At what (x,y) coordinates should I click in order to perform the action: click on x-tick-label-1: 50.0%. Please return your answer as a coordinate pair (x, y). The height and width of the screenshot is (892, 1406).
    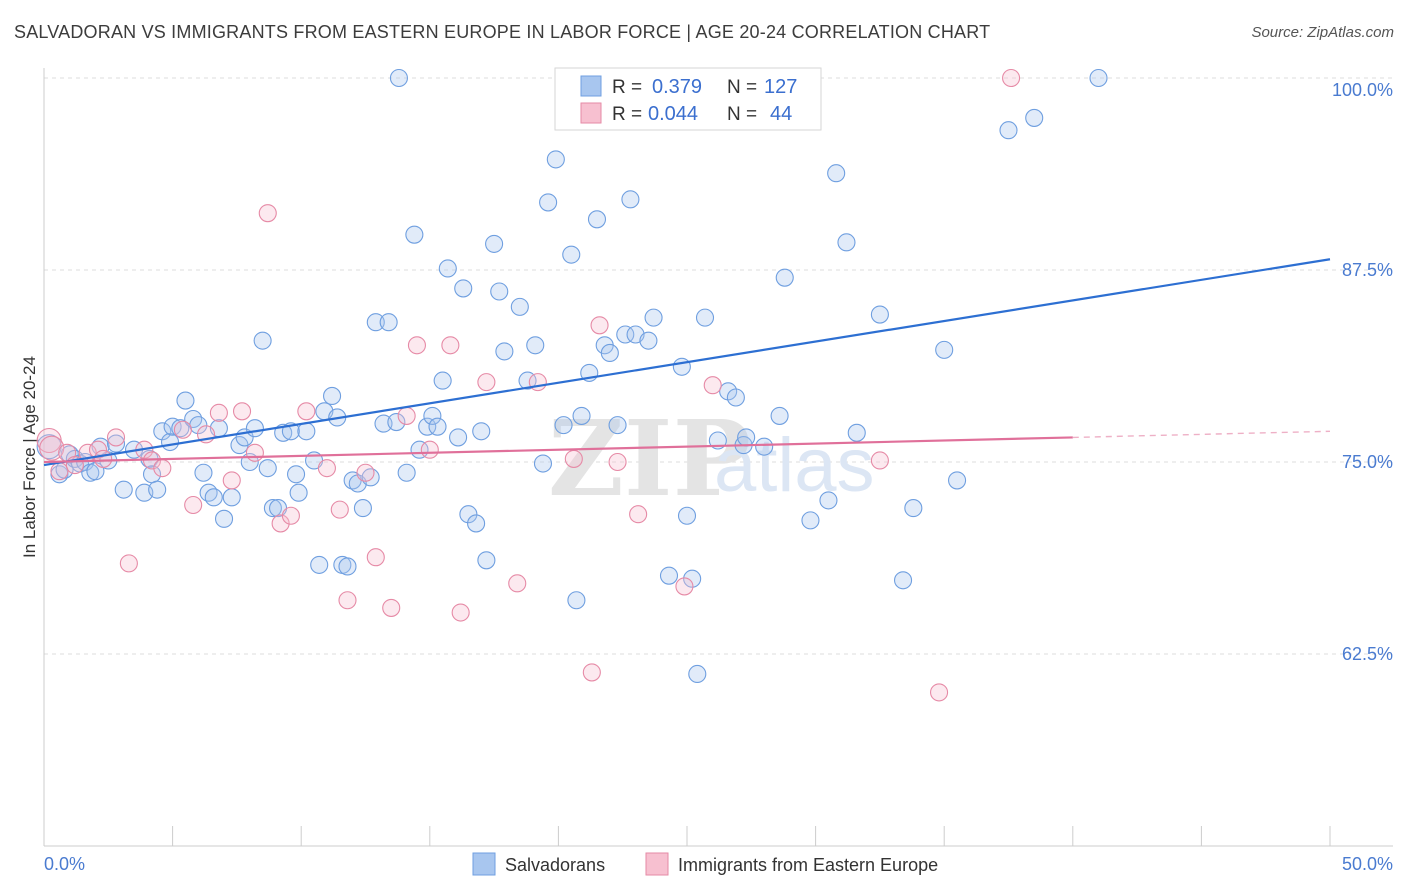
    Looking at the image, I should click on (1367, 864).